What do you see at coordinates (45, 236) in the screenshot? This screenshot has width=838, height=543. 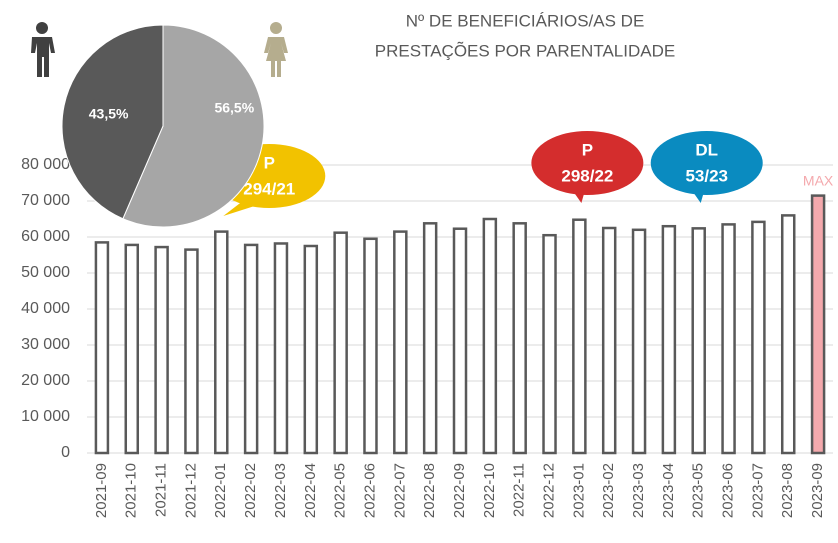 I see `y-tick-label: 60 000` at bounding box center [45, 236].